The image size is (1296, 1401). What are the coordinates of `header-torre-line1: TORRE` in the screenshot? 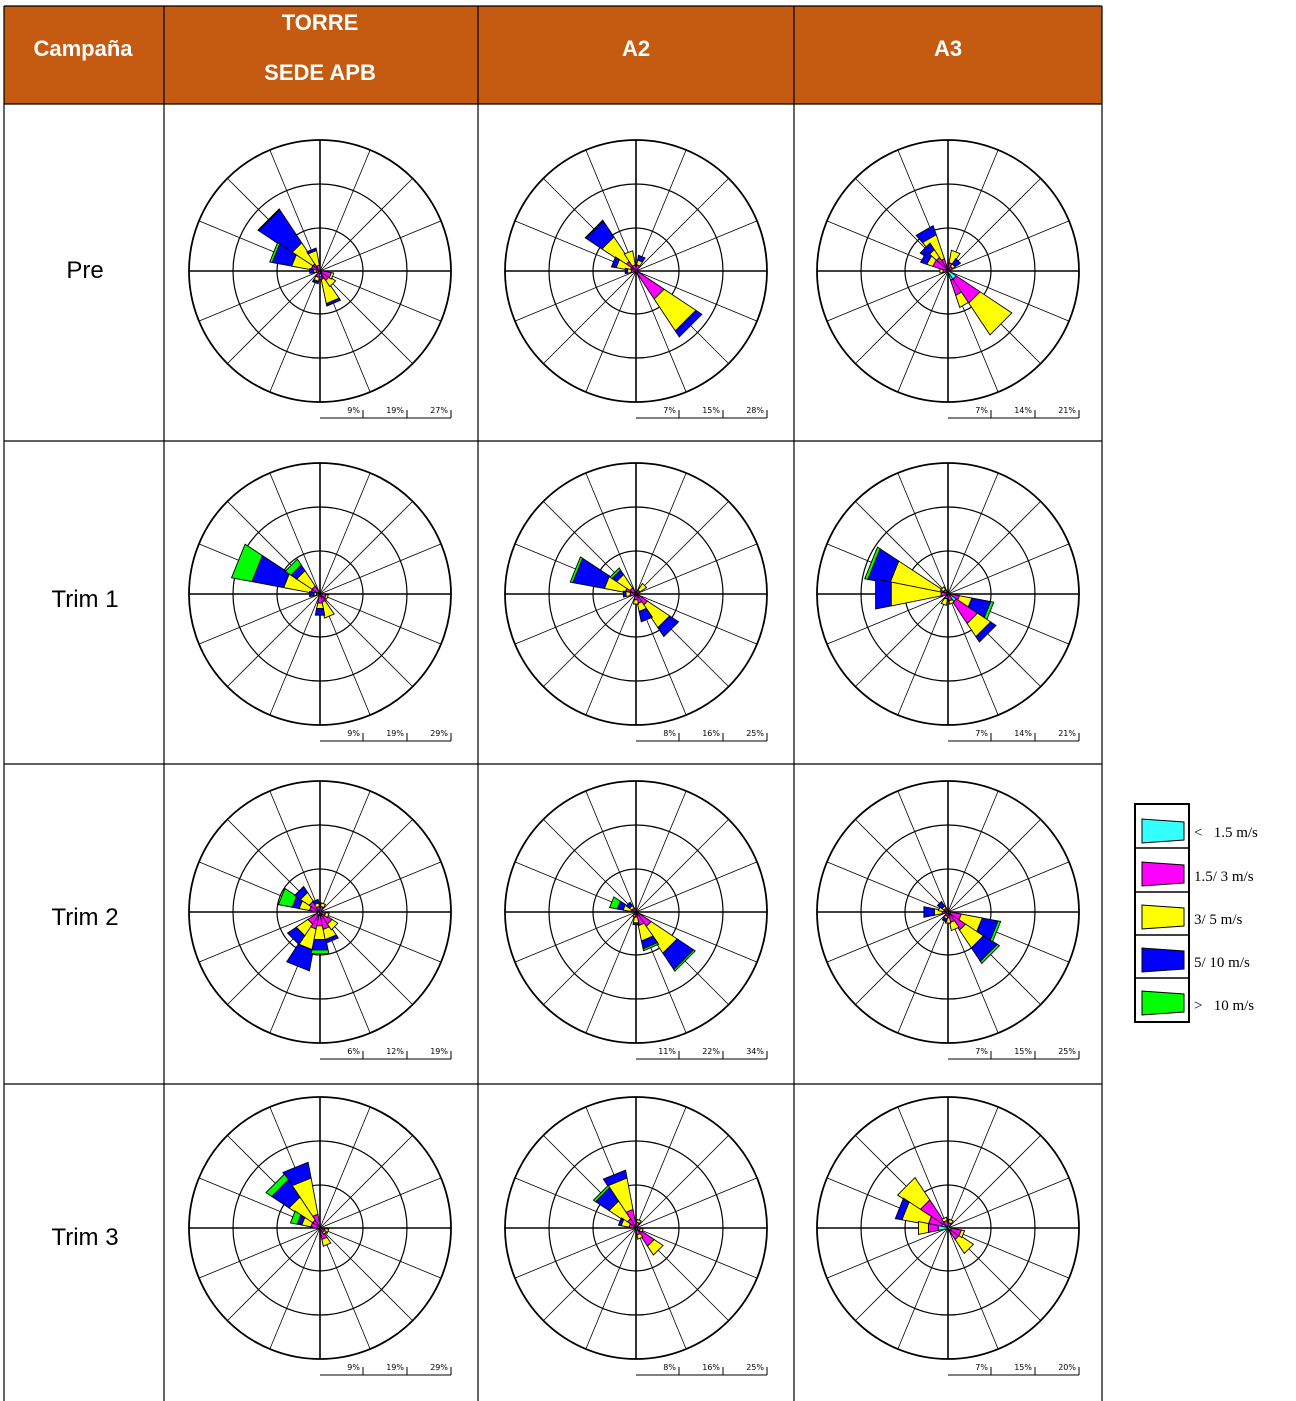 It's located at (320, 22).